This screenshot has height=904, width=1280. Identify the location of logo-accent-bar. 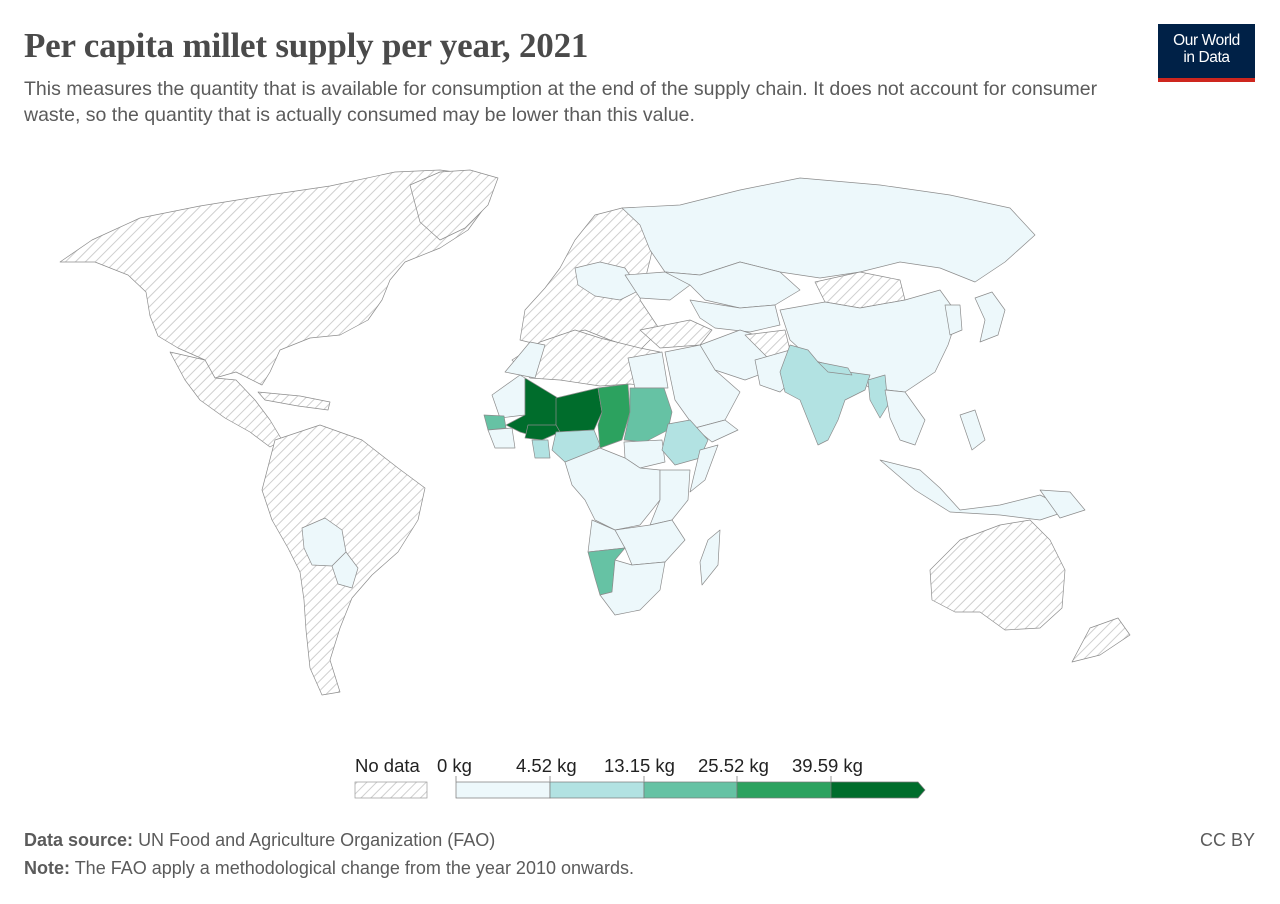
(1206, 80).